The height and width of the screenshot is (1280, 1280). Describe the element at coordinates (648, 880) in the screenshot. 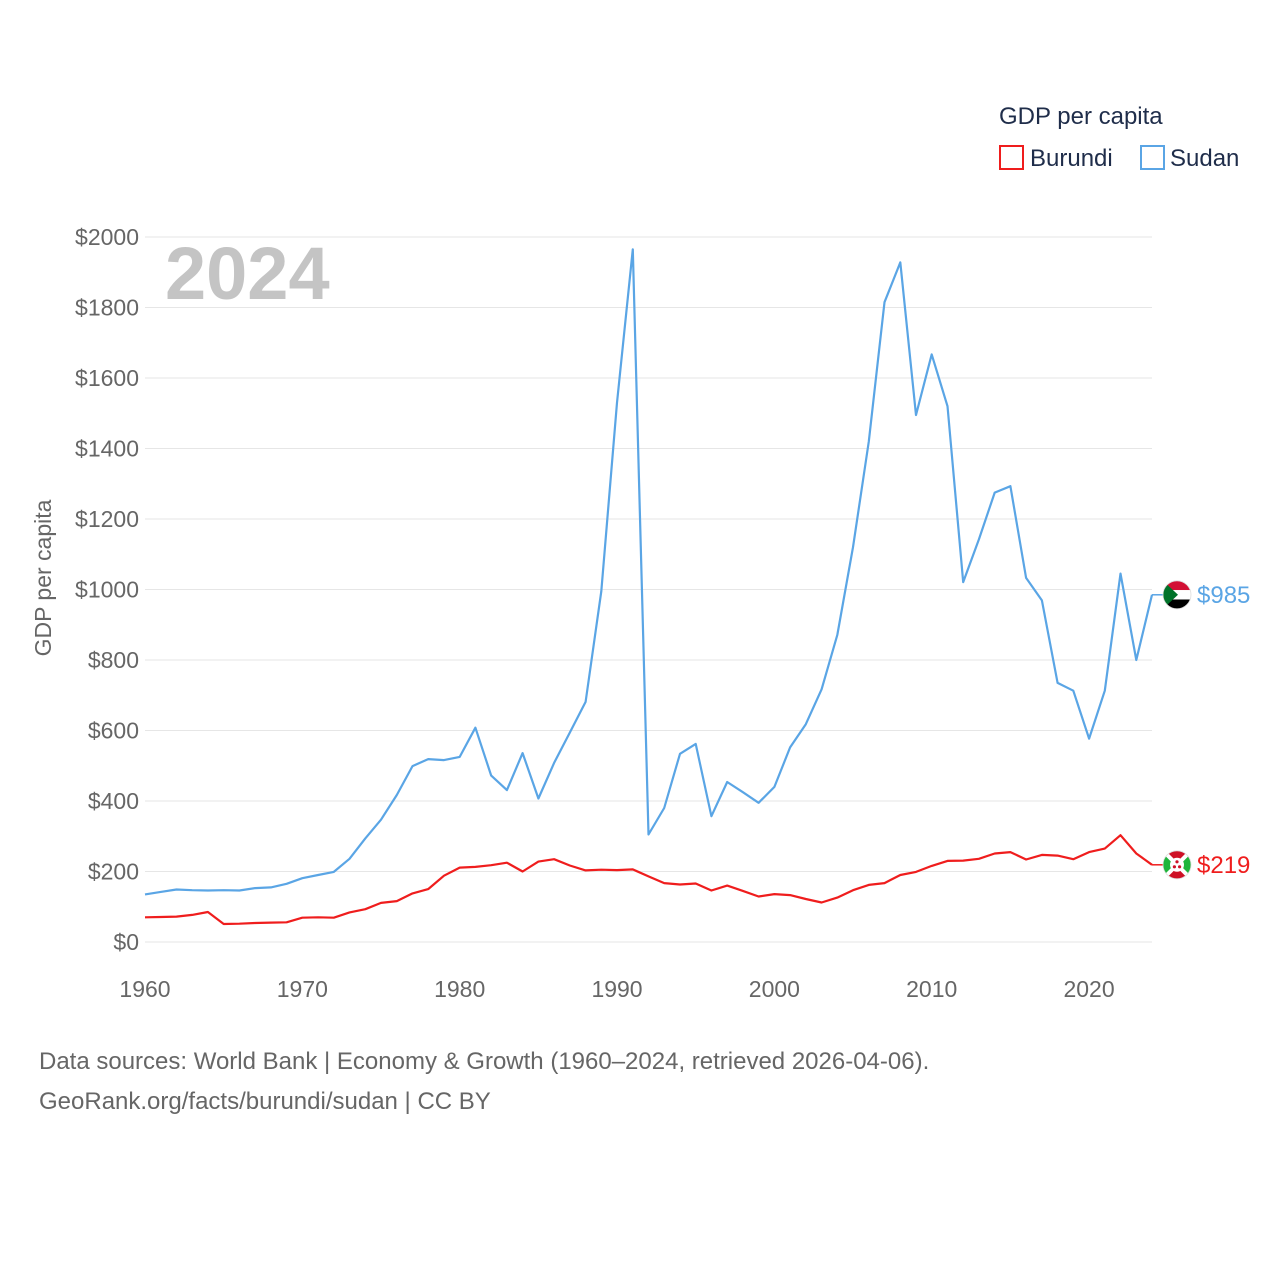

I see `series-line-burundi` at that location.